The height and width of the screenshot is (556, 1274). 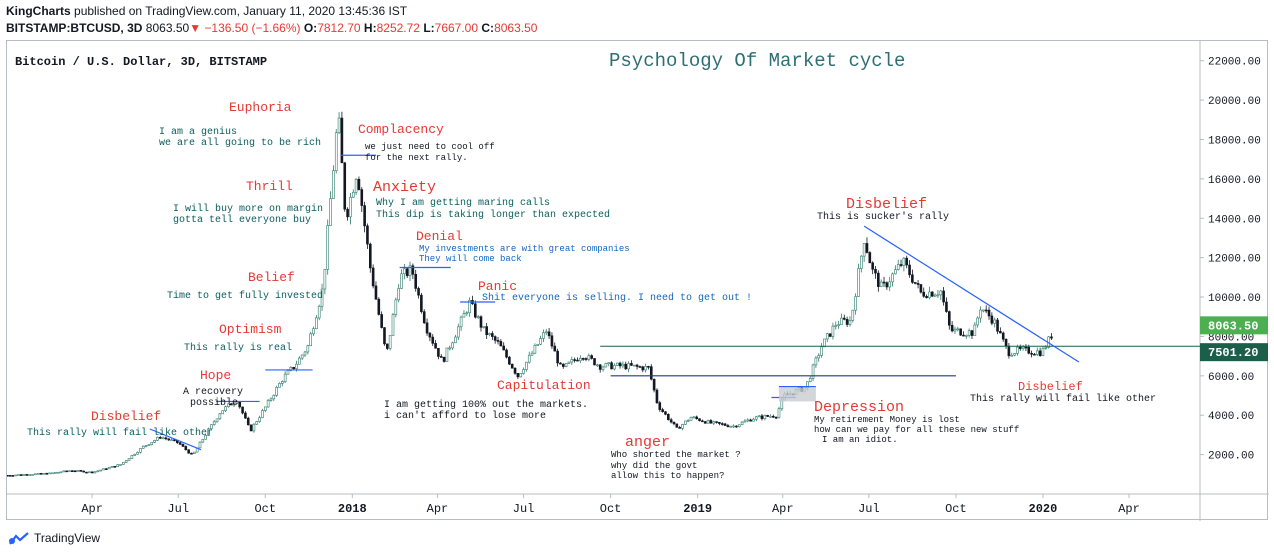 What do you see at coordinates (757, 61) in the screenshot?
I see `chart-title: Psychology Of Market cycle` at bounding box center [757, 61].